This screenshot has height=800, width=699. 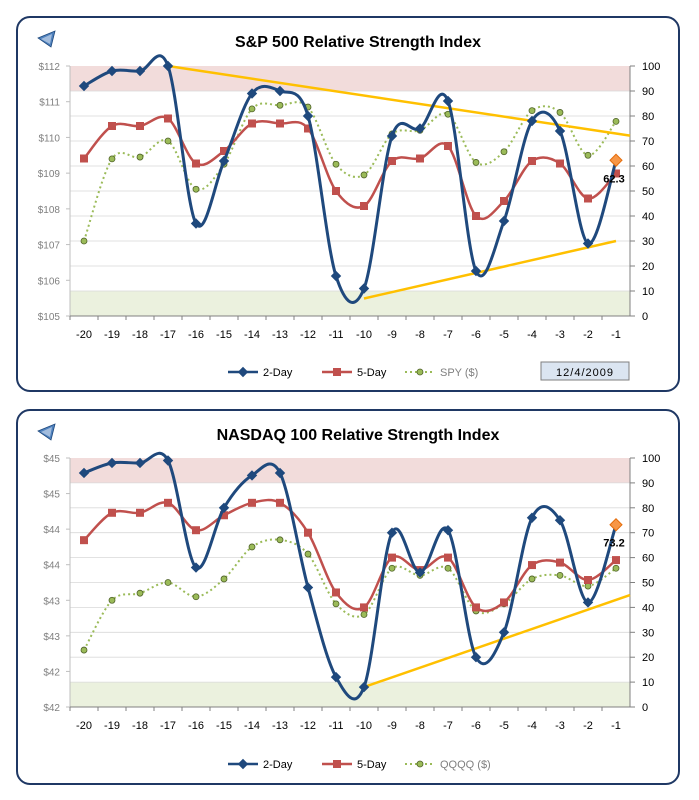 I want to click on x-axis-label: -1, so click(x=616, y=335).